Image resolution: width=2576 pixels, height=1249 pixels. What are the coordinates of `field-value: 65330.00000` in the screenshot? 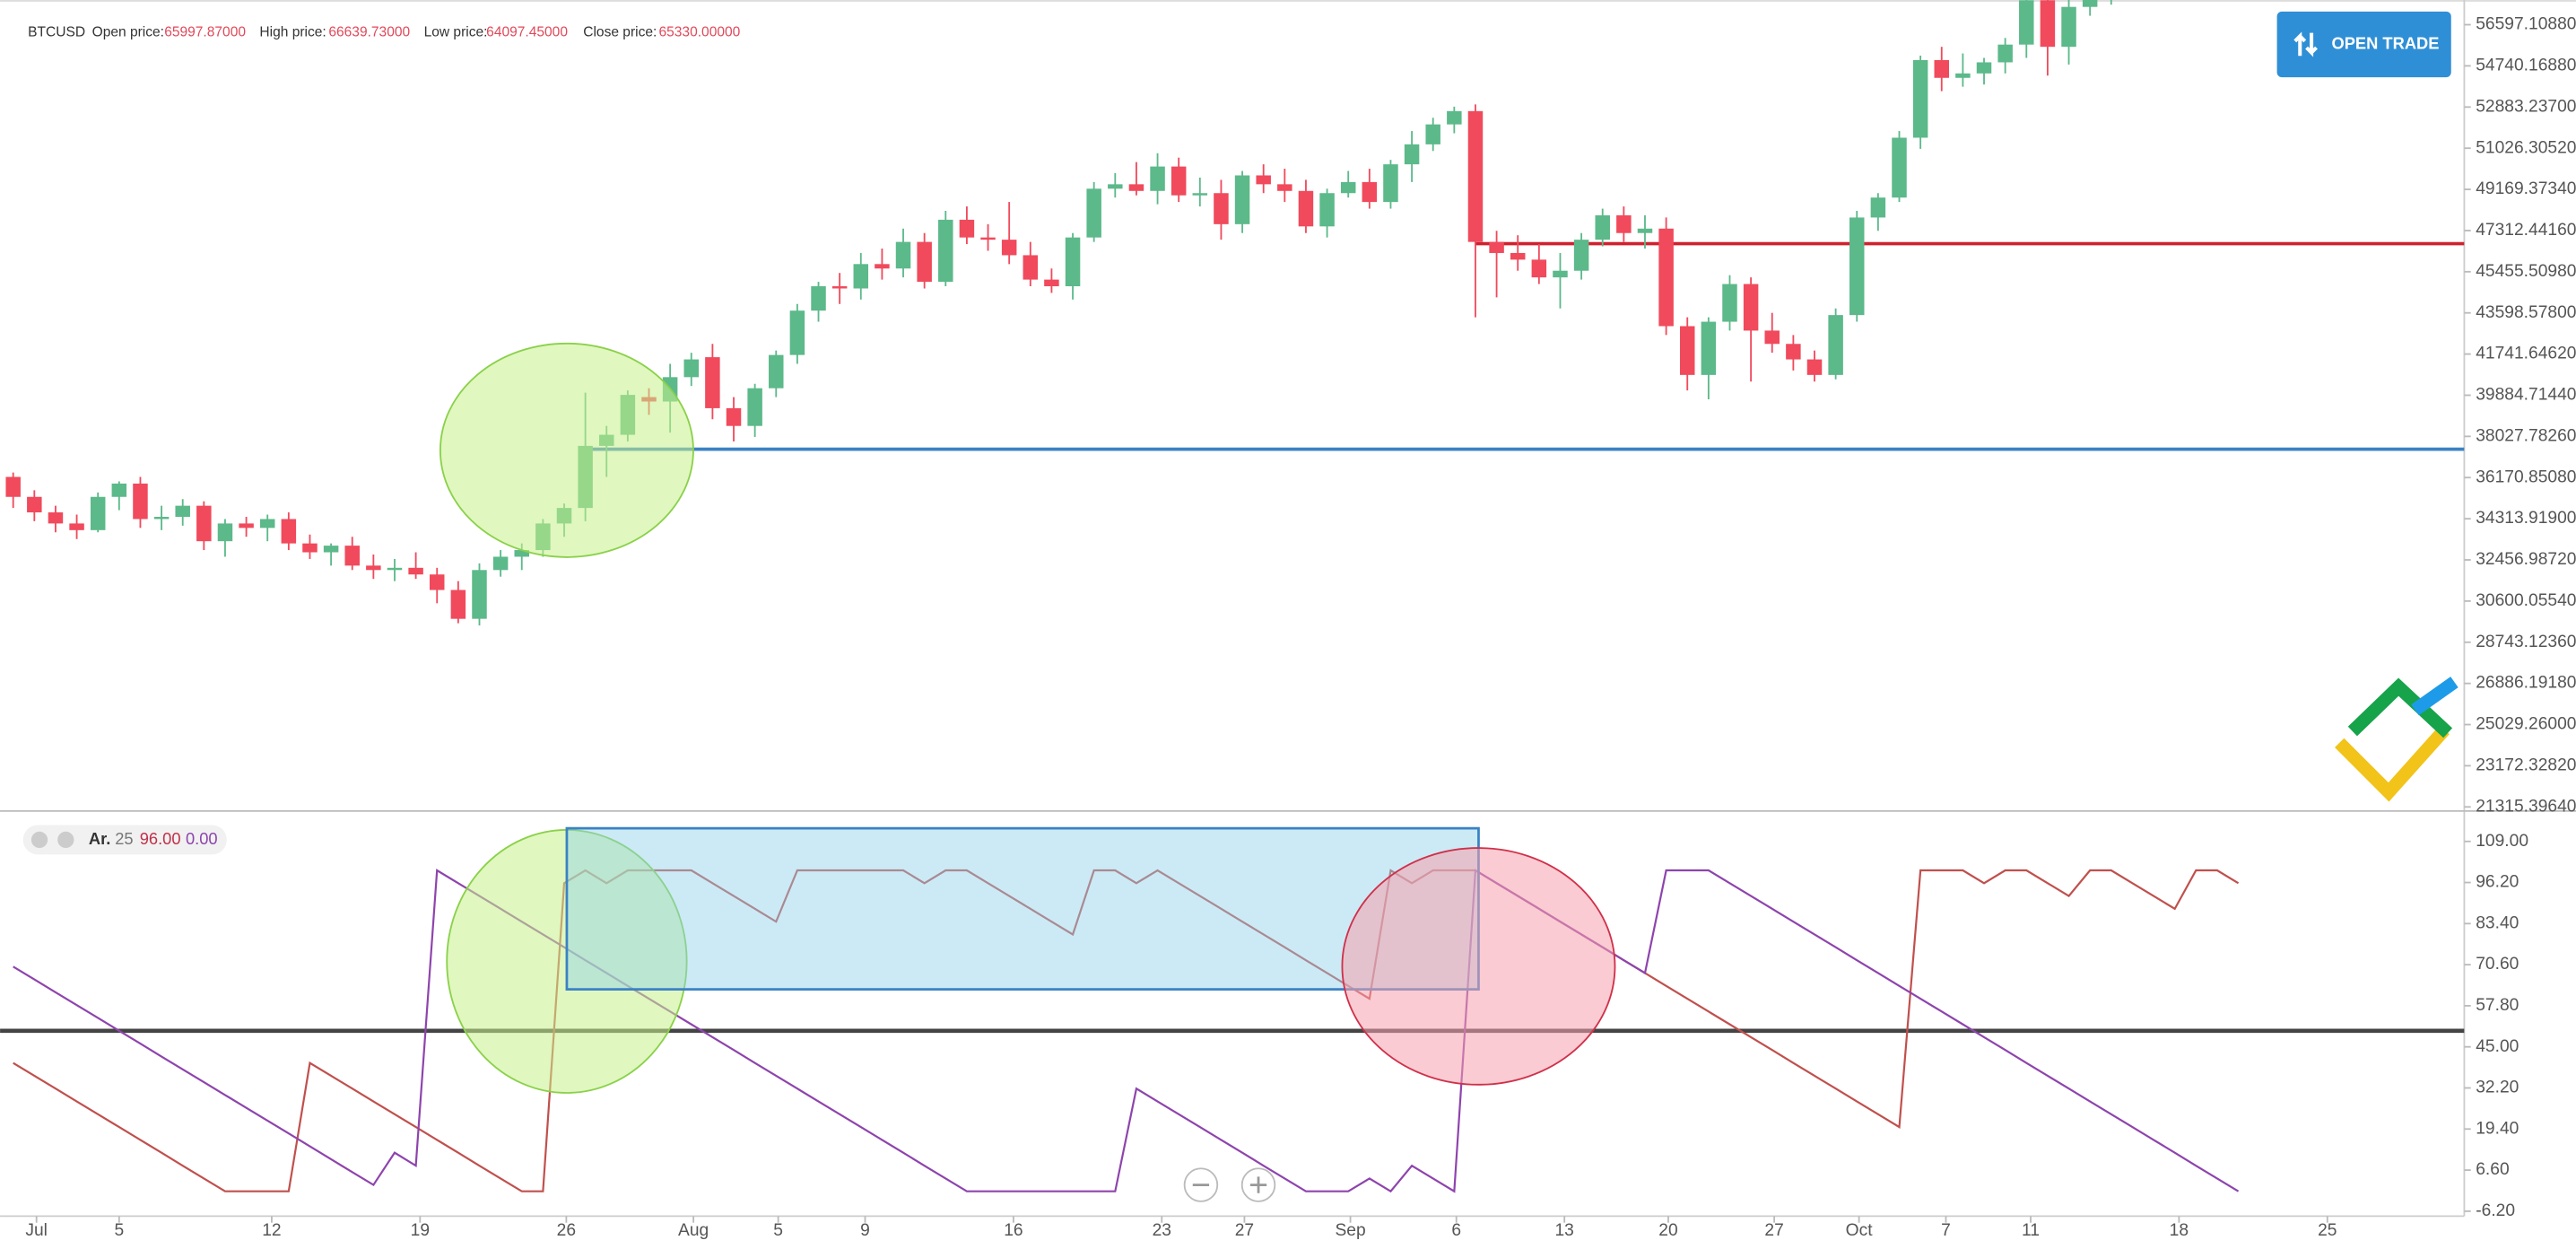 It's located at (700, 32).